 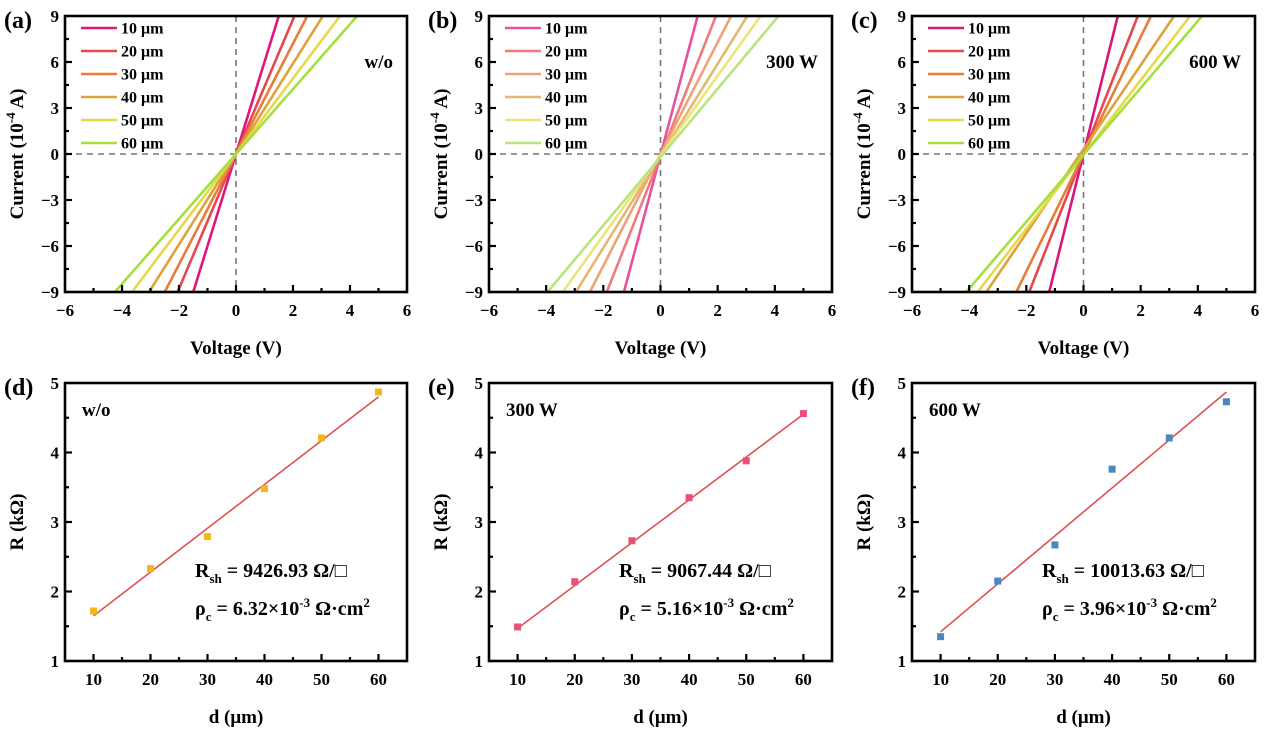 I want to click on x-tick-label: 10, so click(x=93, y=679).